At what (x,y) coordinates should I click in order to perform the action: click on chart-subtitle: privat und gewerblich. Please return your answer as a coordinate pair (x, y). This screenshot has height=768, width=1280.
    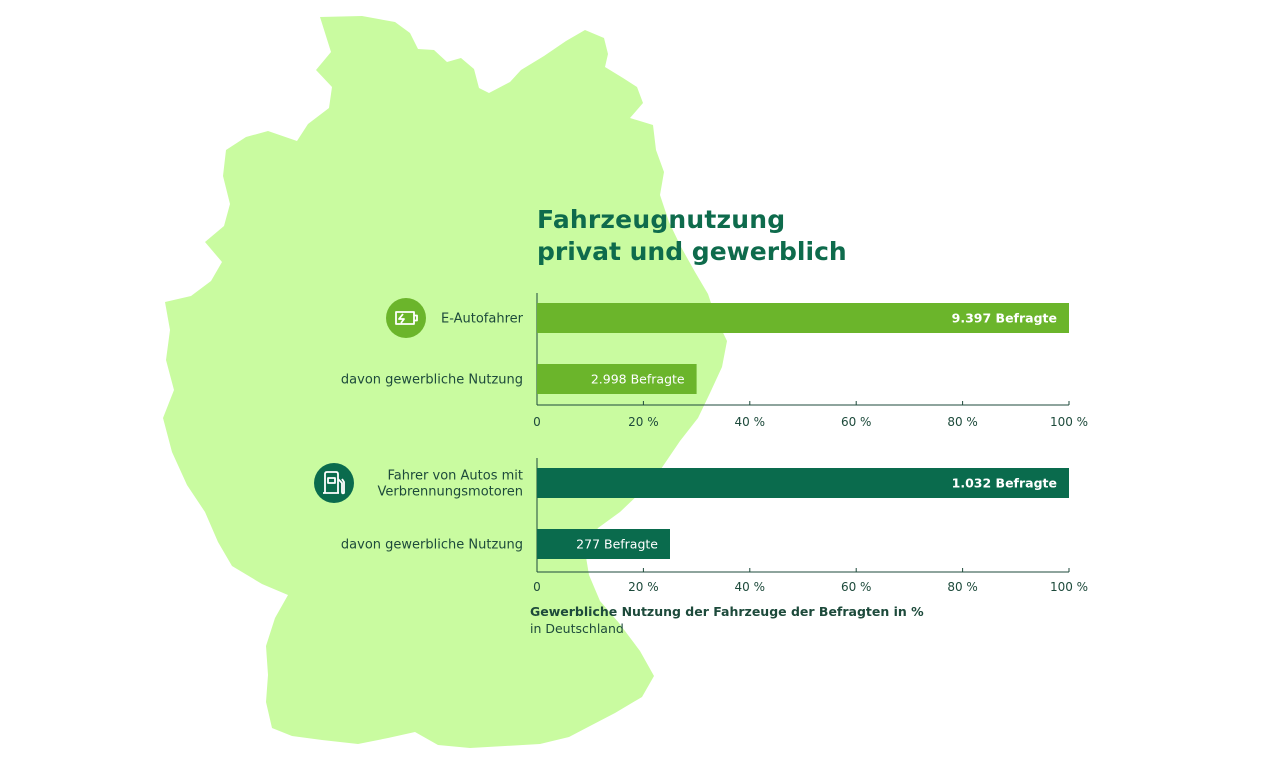
    Looking at the image, I should click on (692, 251).